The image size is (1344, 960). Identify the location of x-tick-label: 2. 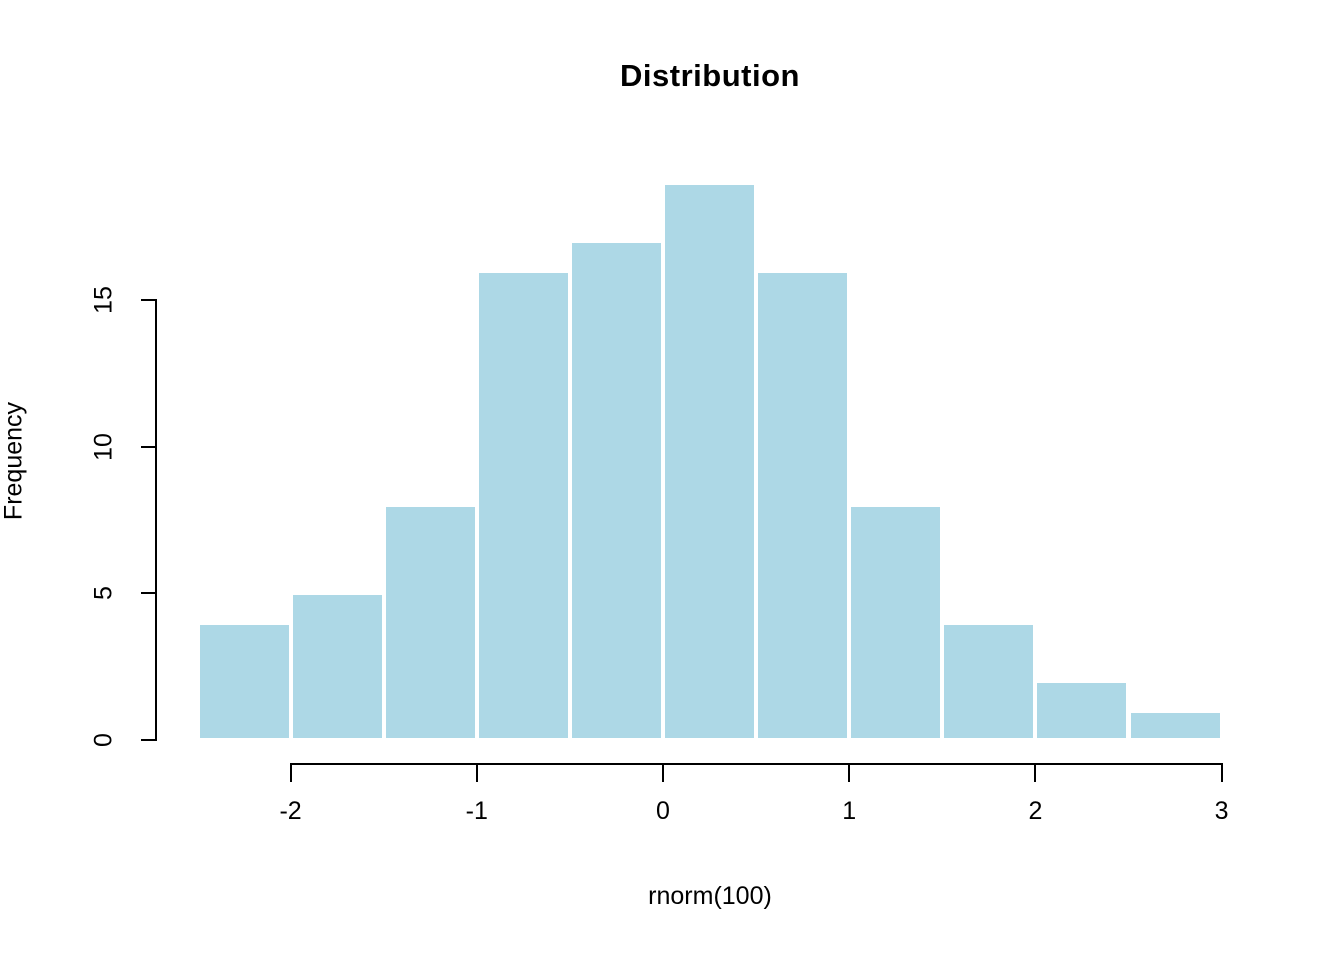
(1035, 811).